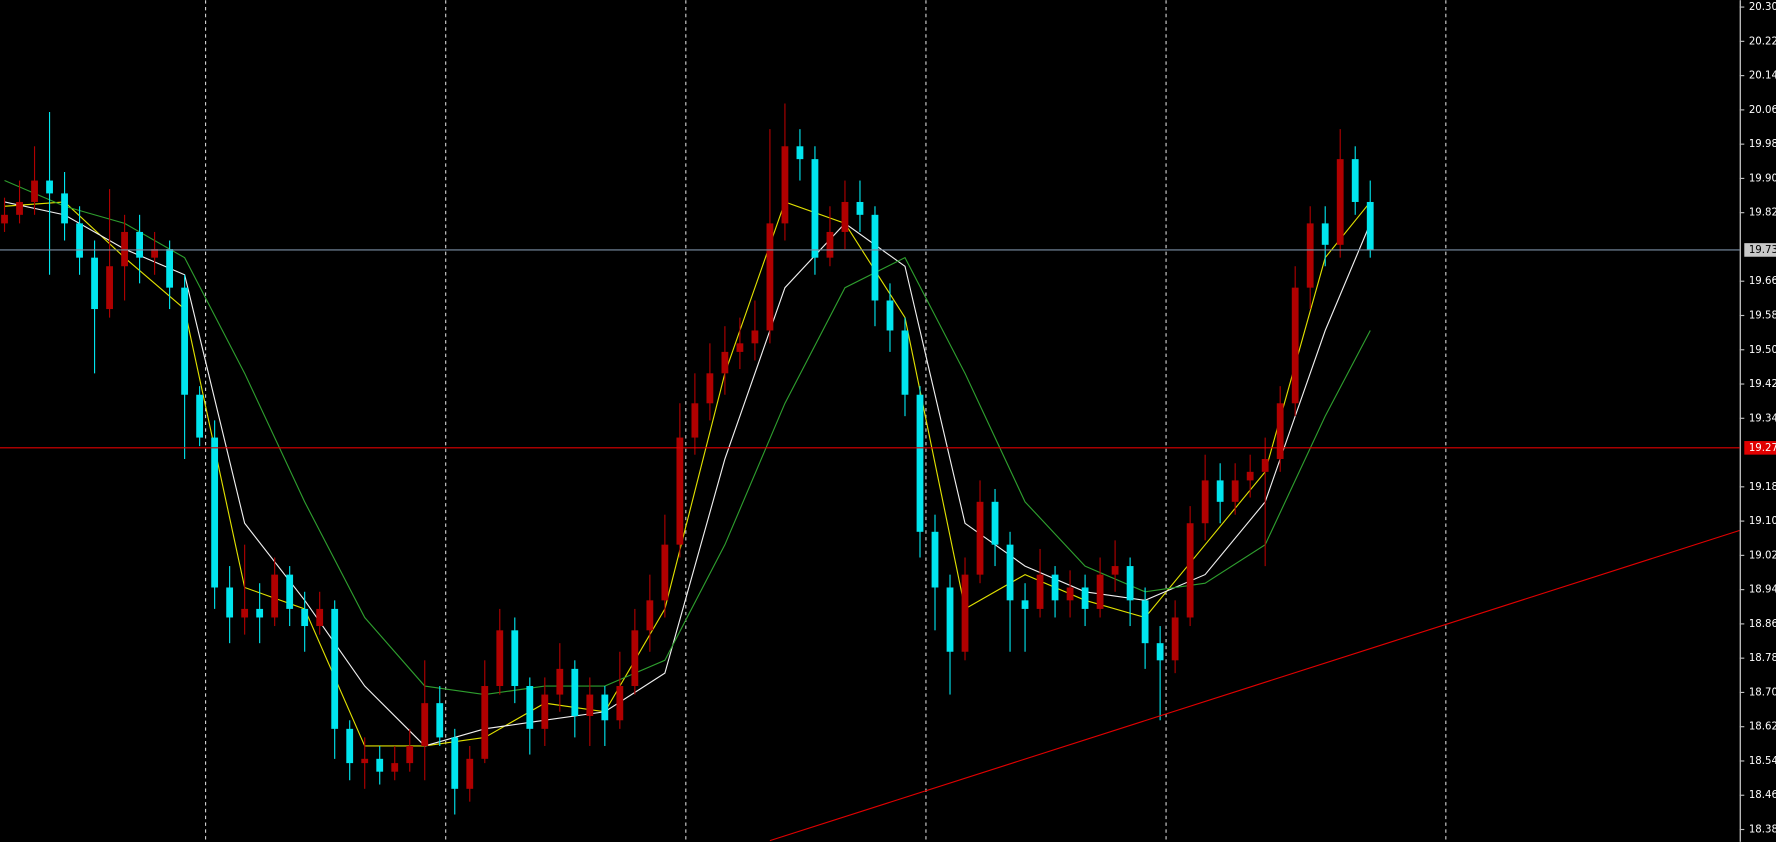  Describe the element at coordinates (1762, 487) in the screenshot. I see `y-tick-label: 19.185` at that location.